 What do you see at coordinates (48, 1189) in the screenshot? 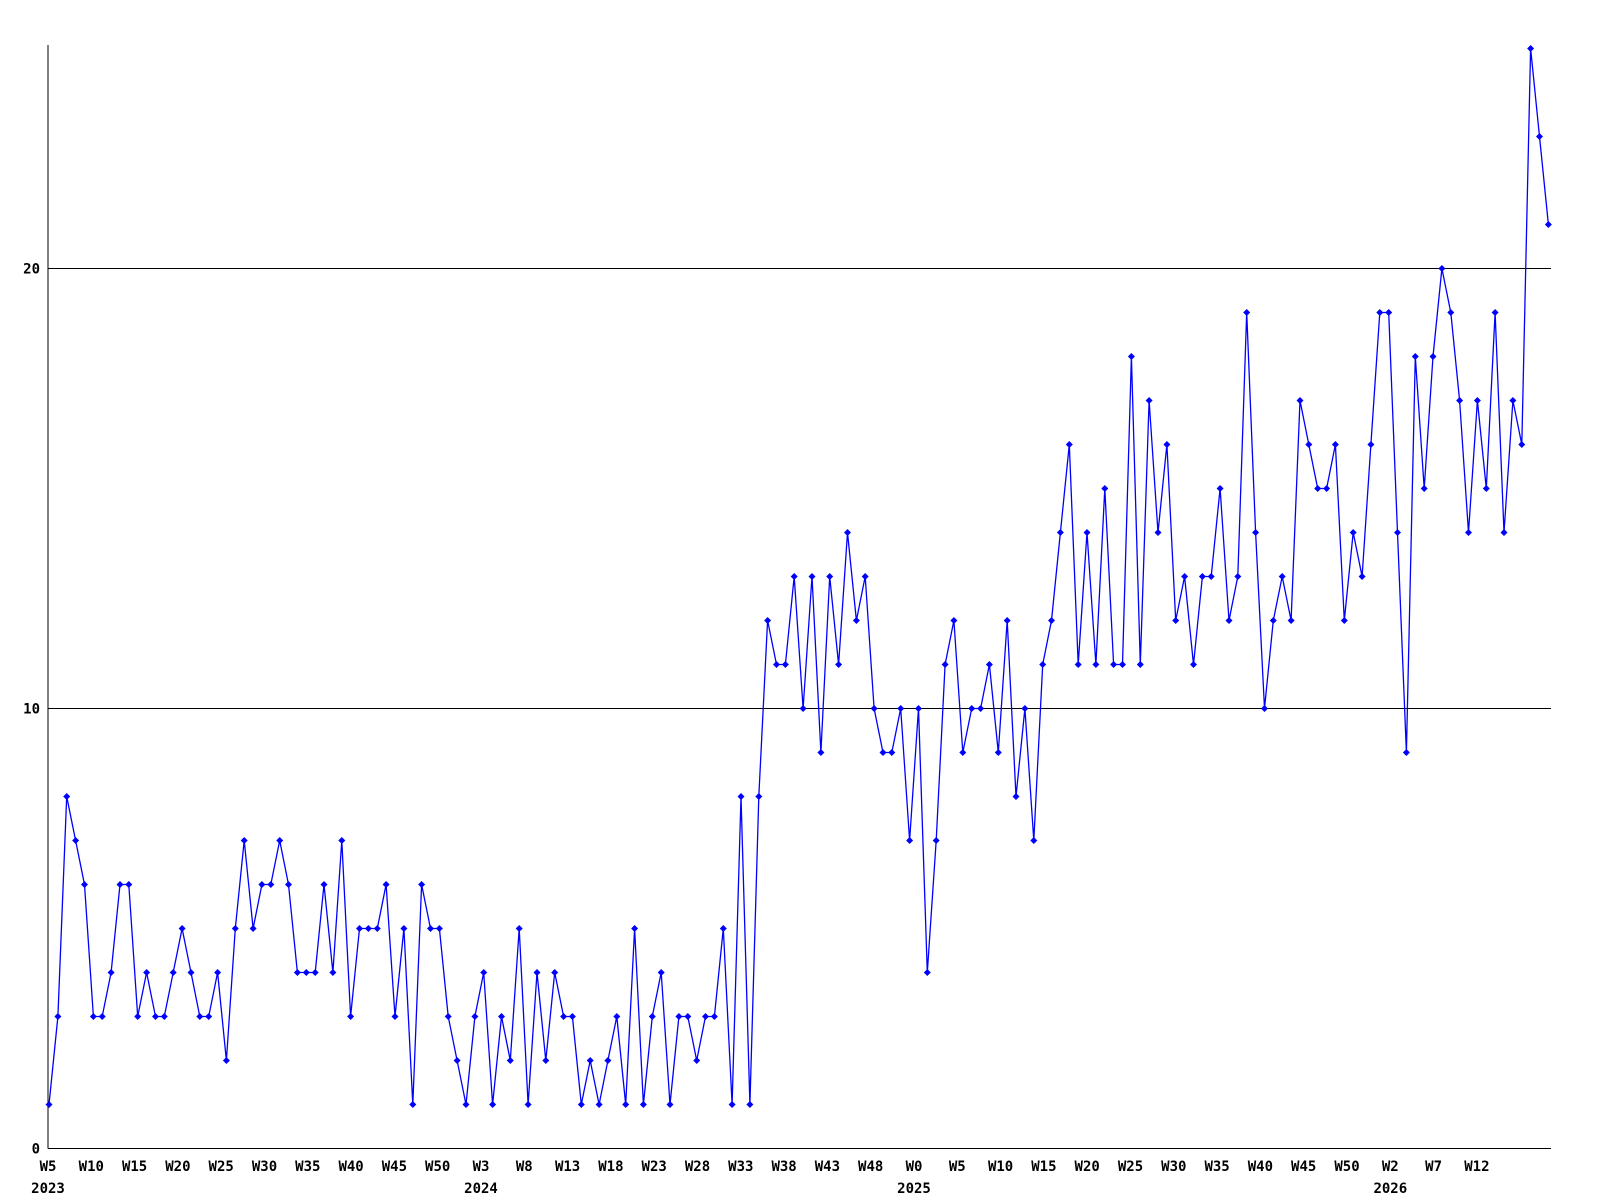
I see `x-axis-year-label: 2023` at bounding box center [48, 1189].